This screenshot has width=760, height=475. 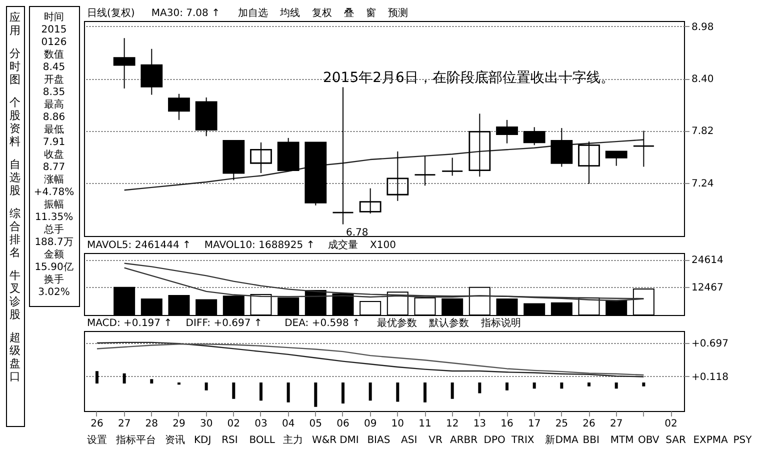 What do you see at coordinates (54, 142) in the screenshot?
I see `text: 7.91` at bounding box center [54, 142].